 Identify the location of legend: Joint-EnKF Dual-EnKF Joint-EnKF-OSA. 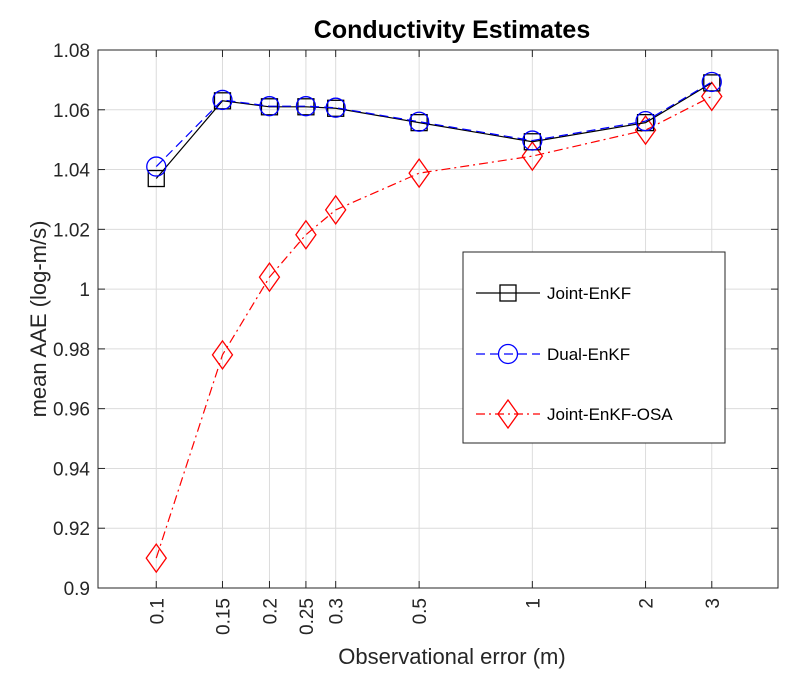
(594, 347).